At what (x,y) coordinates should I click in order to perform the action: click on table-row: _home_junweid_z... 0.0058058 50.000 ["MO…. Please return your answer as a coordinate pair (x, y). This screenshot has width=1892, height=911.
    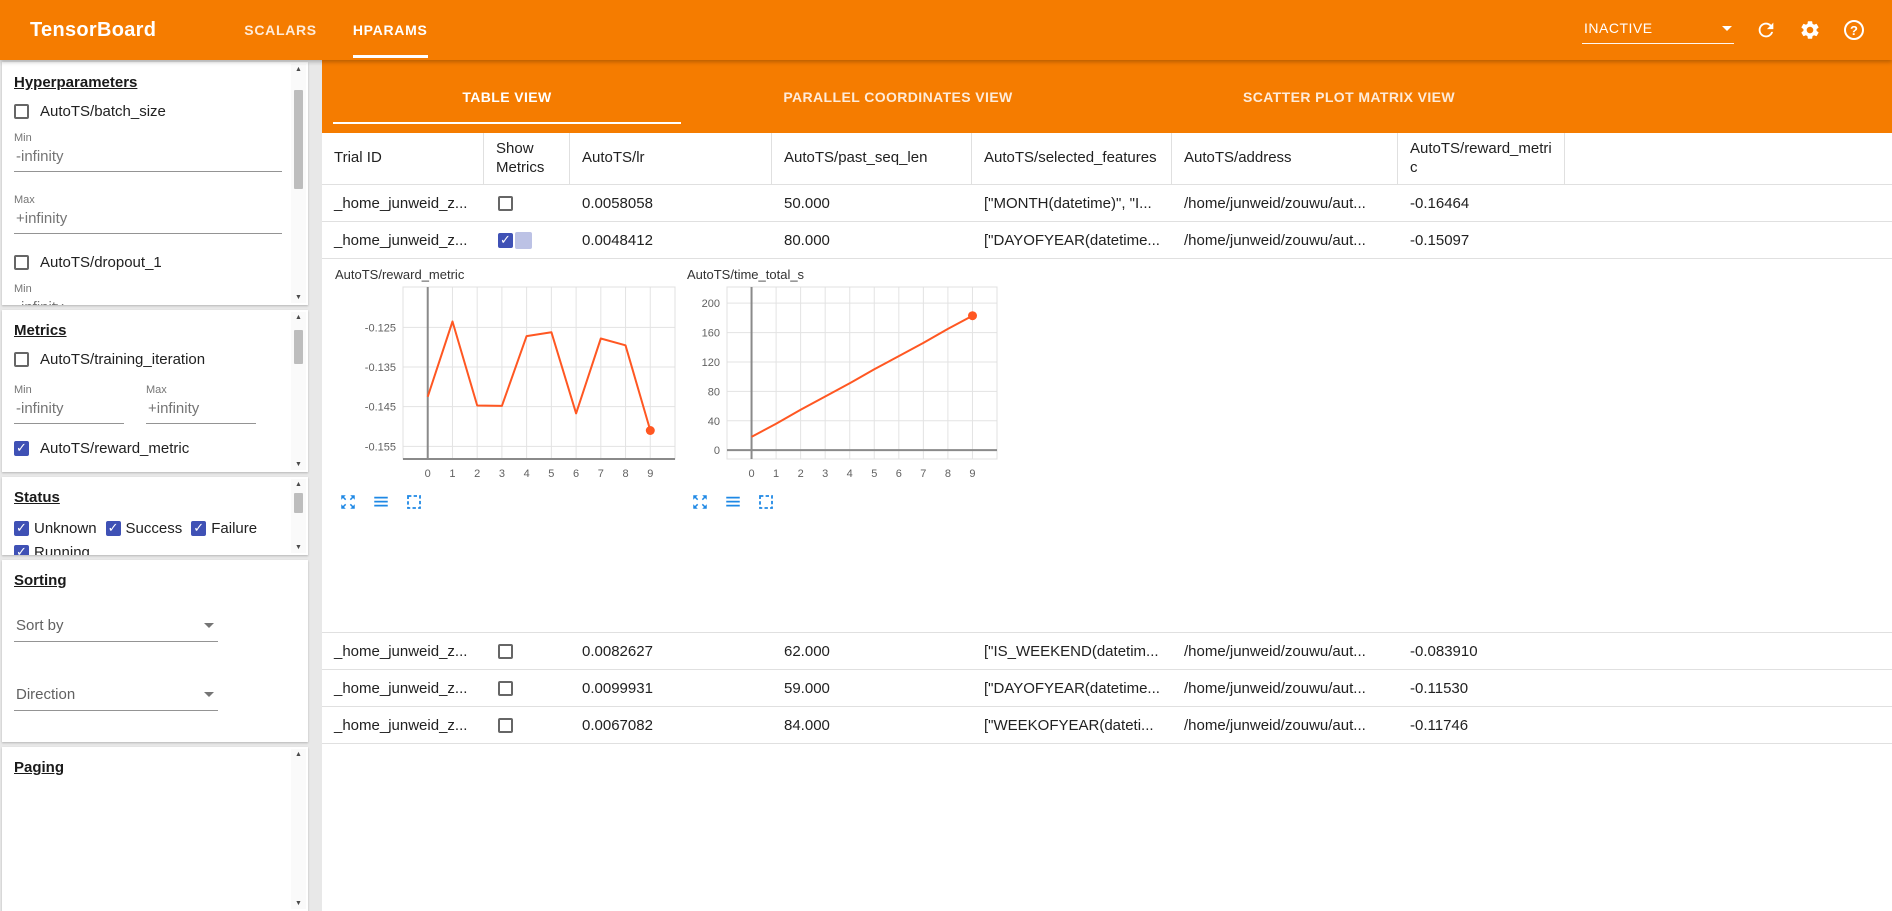
    Looking at the image, I should click on (1107, 203).